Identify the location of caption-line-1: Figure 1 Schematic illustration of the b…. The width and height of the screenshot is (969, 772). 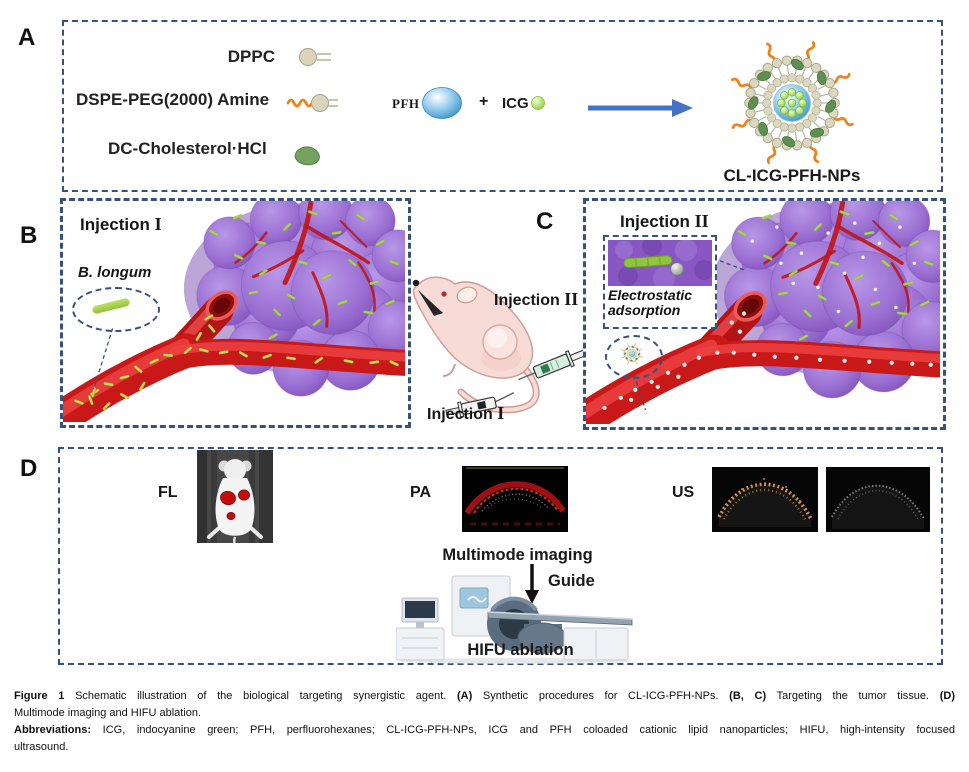
(485, 696).